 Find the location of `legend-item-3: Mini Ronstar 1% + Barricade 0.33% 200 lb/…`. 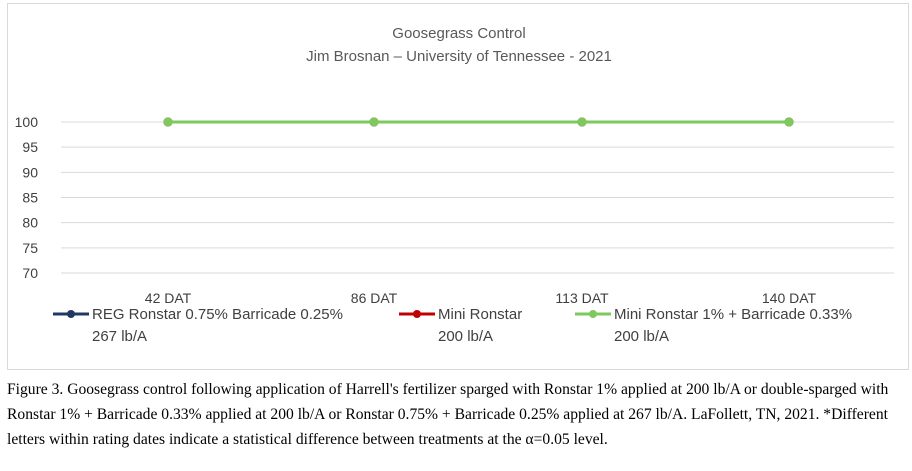

legend-item-3: Mini Ronstar 1% + Barricade 0.33% 200 lb/… is located at coordinates (713, 325).